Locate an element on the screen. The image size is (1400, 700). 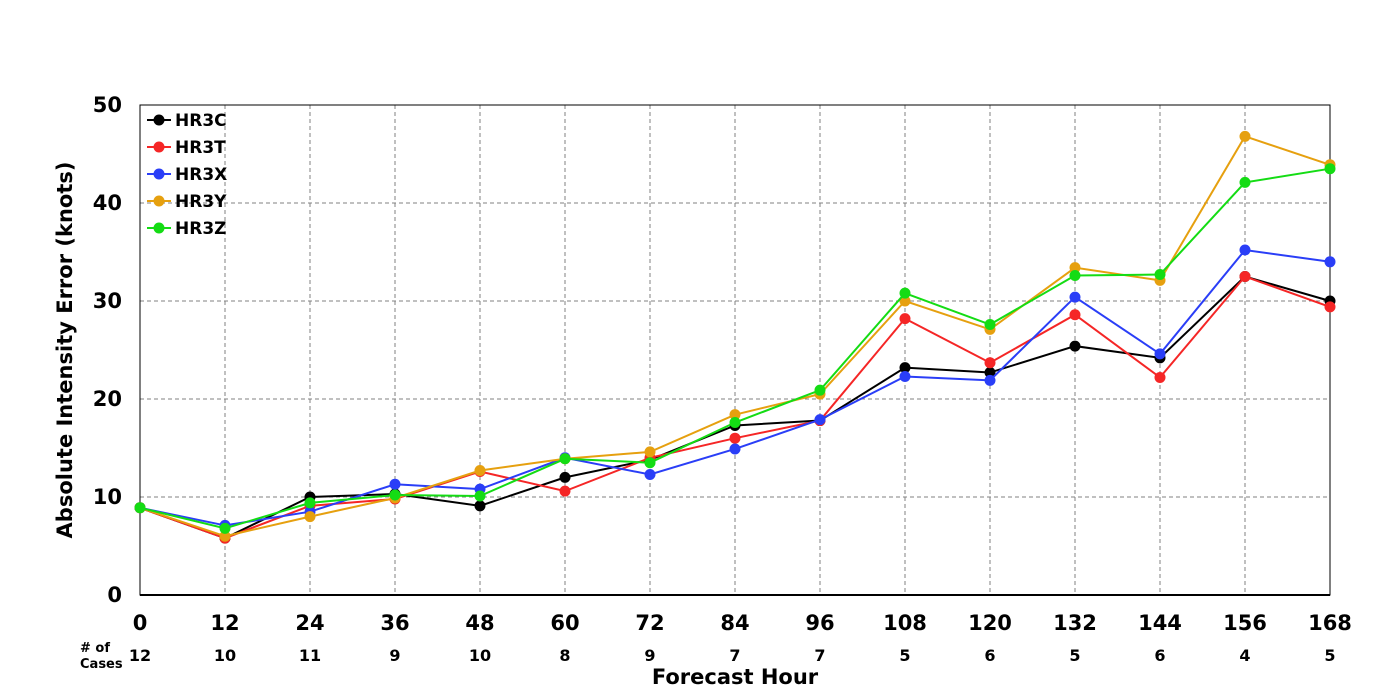
legend-item-hr3x: HR3X is located at coordinates (187, 175).